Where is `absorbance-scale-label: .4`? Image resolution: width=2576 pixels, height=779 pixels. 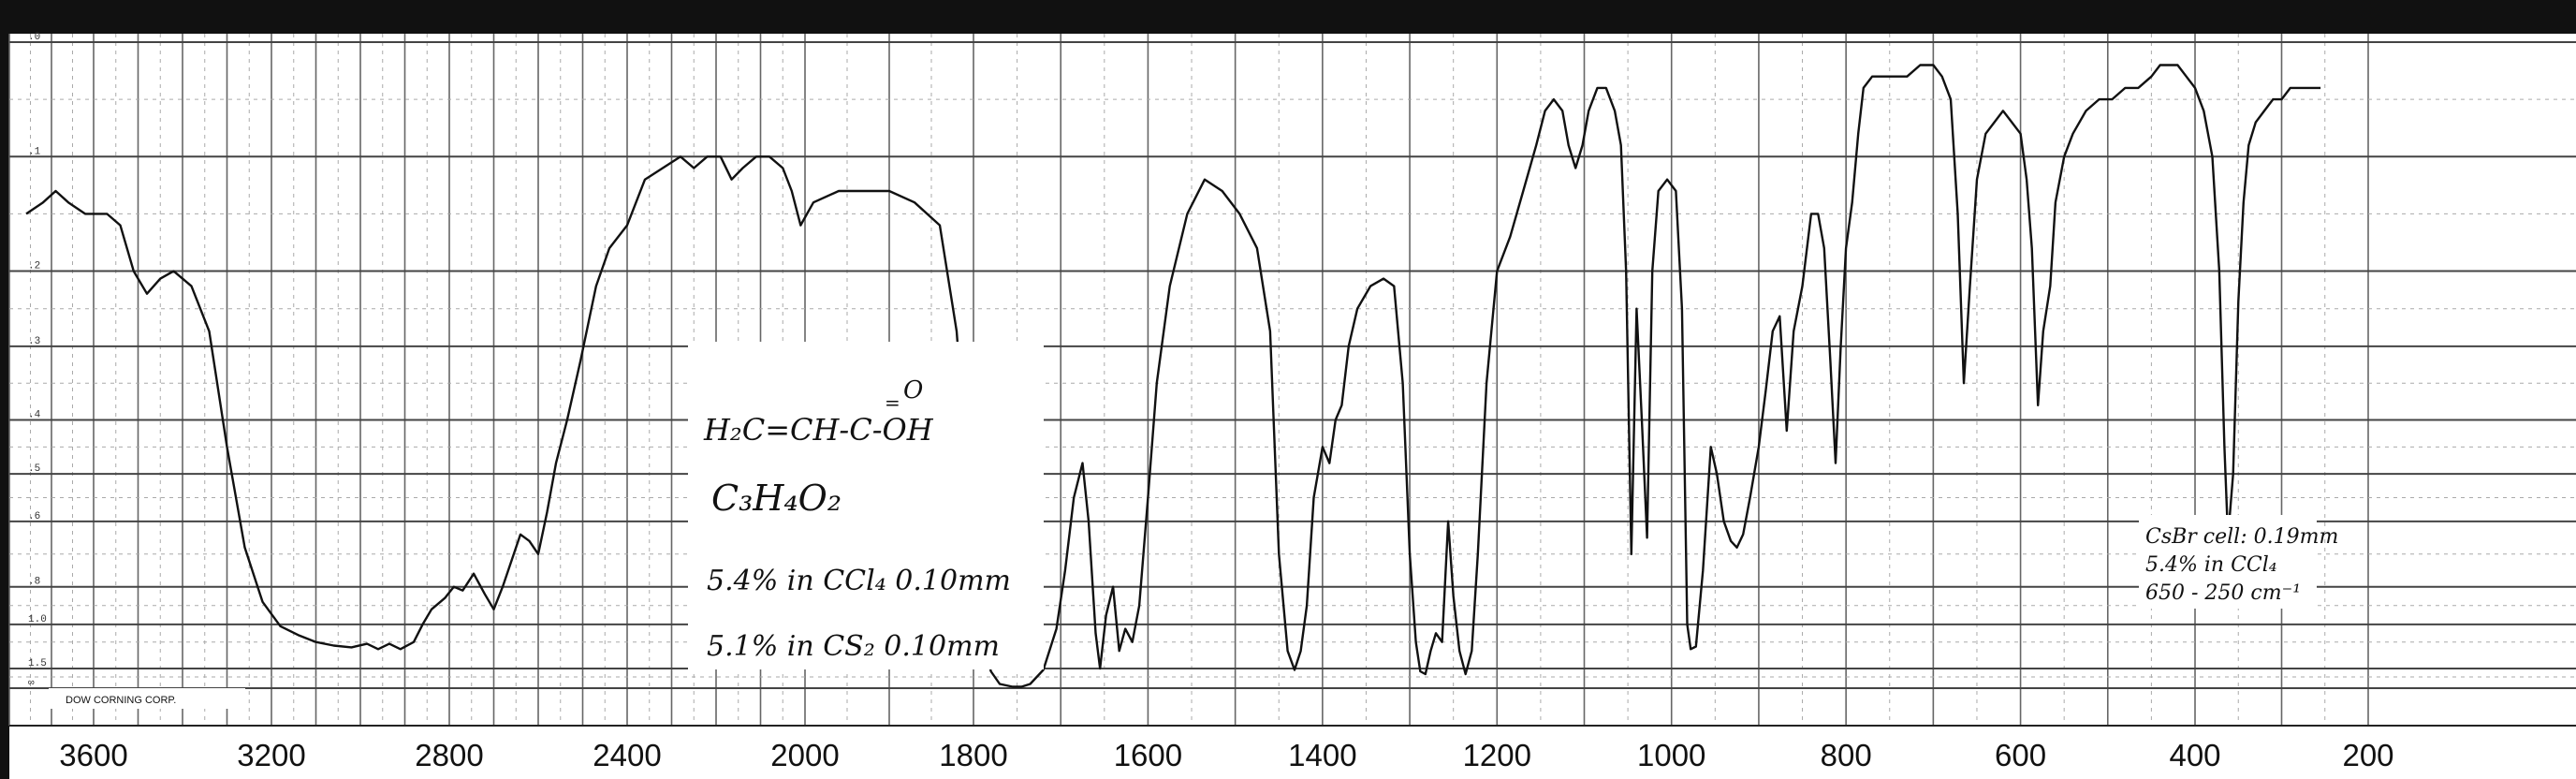
absorbance-scale-label: .4 is located at coordinates (35, 415).